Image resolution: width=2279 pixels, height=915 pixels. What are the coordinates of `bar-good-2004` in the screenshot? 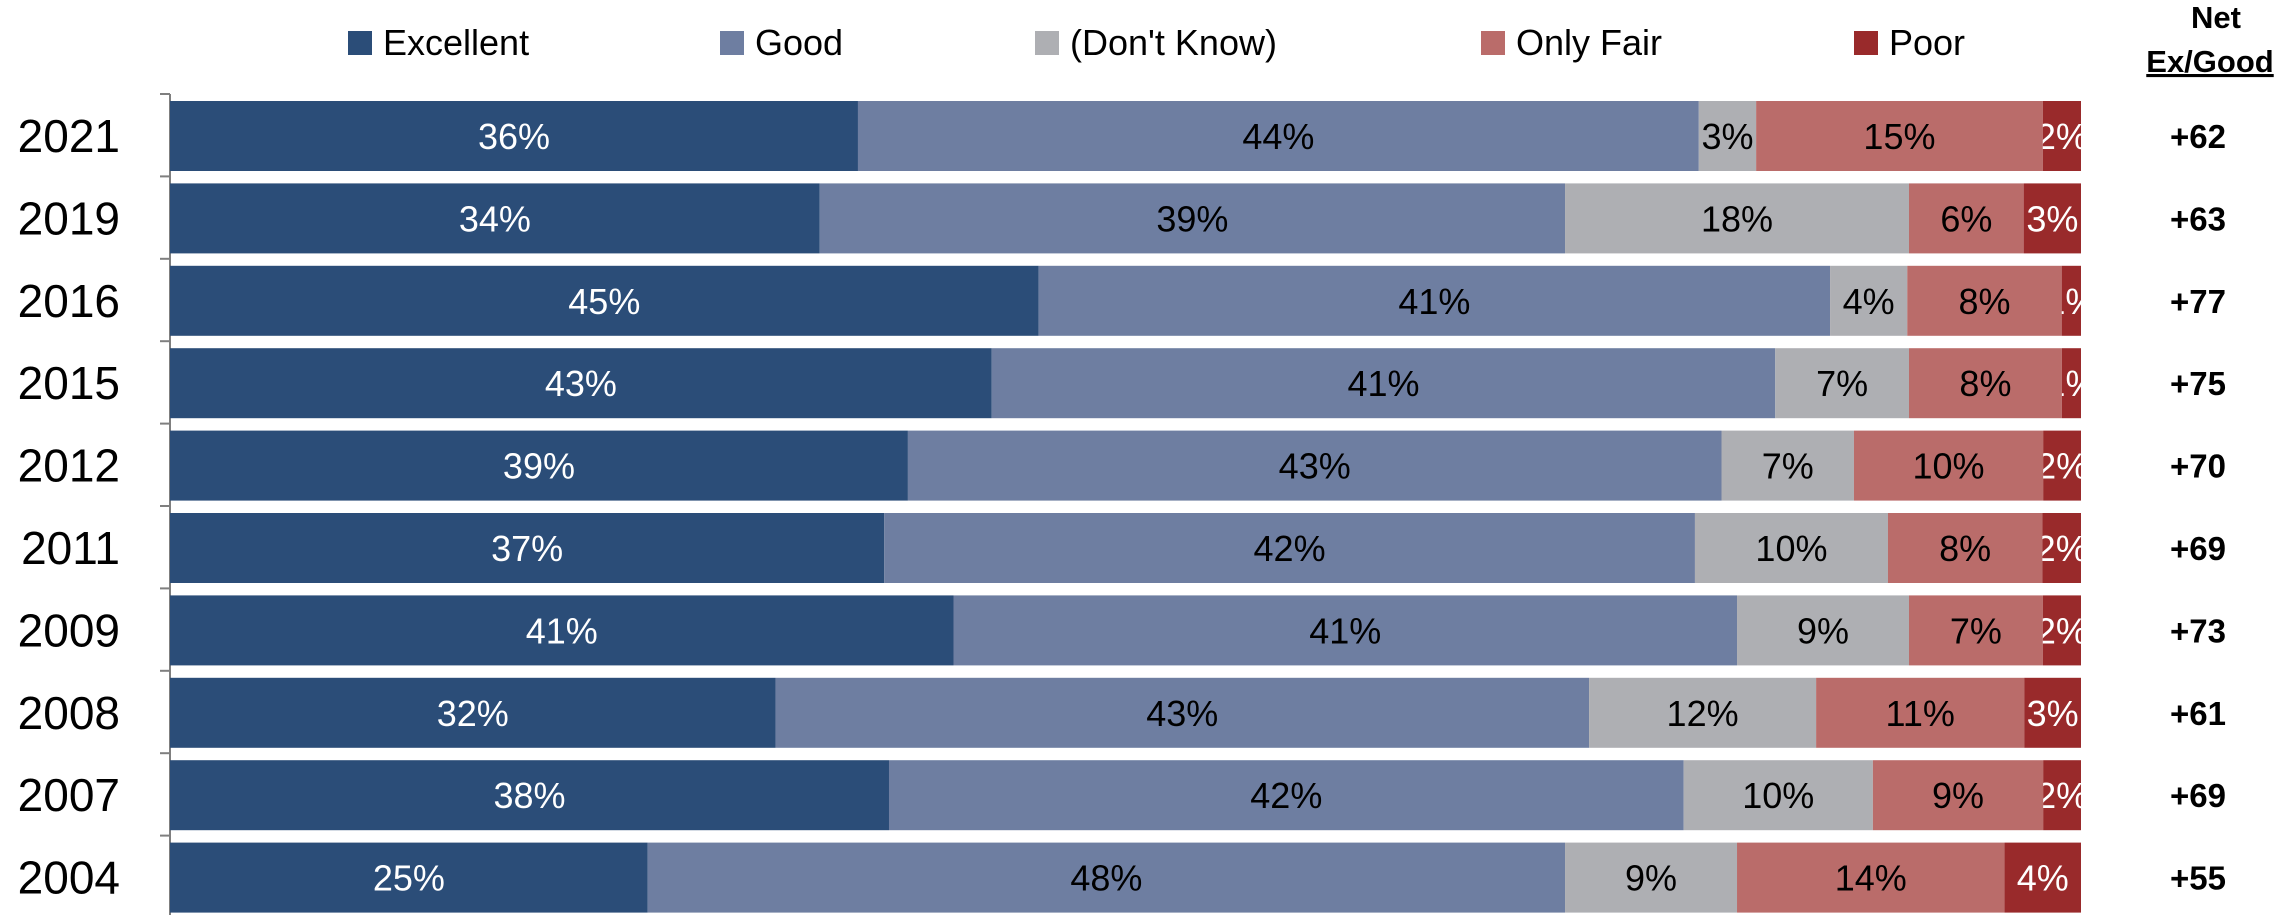 It's located at (1106, 877).